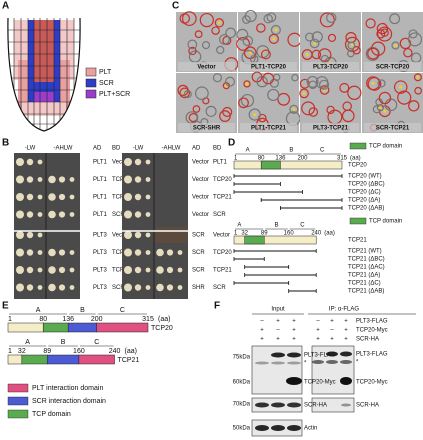  I want to click on construct-label: TCP20 (ΔAB), so click(366, 209).